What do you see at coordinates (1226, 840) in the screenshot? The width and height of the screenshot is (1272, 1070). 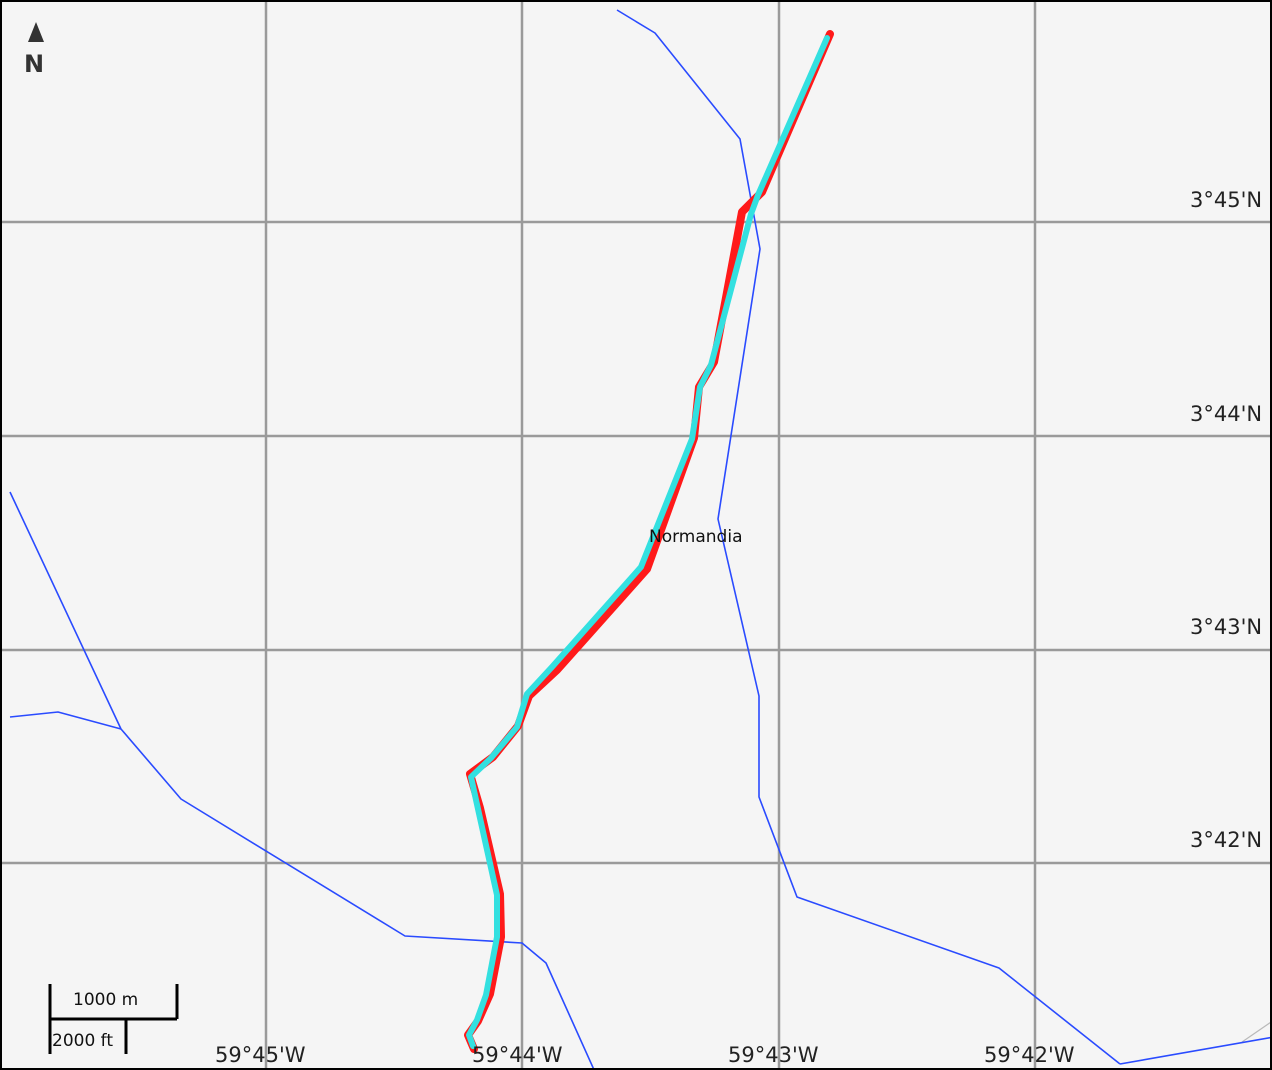 I see `latitude-label: 3°42'N` at bounding box center [1226, 840].